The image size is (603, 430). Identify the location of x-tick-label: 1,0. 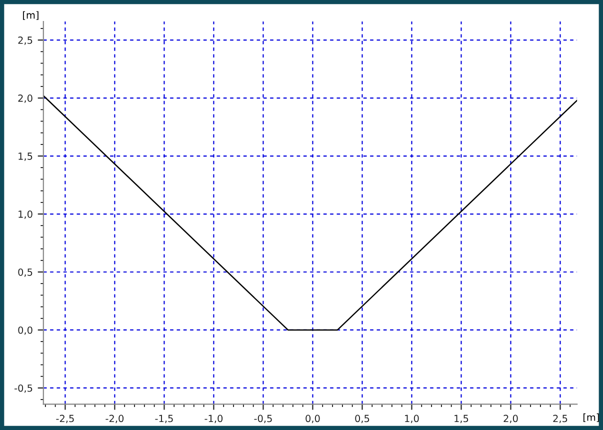
(412, 419).